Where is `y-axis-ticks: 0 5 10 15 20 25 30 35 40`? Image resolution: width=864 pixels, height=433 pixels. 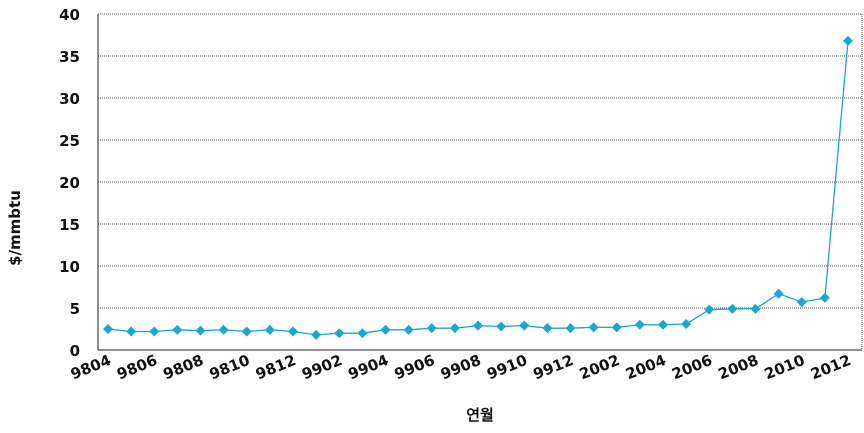
y-axis-ticks: 0 5 10 15 20 25 30 35 40 is located at coordinates (69, 183).